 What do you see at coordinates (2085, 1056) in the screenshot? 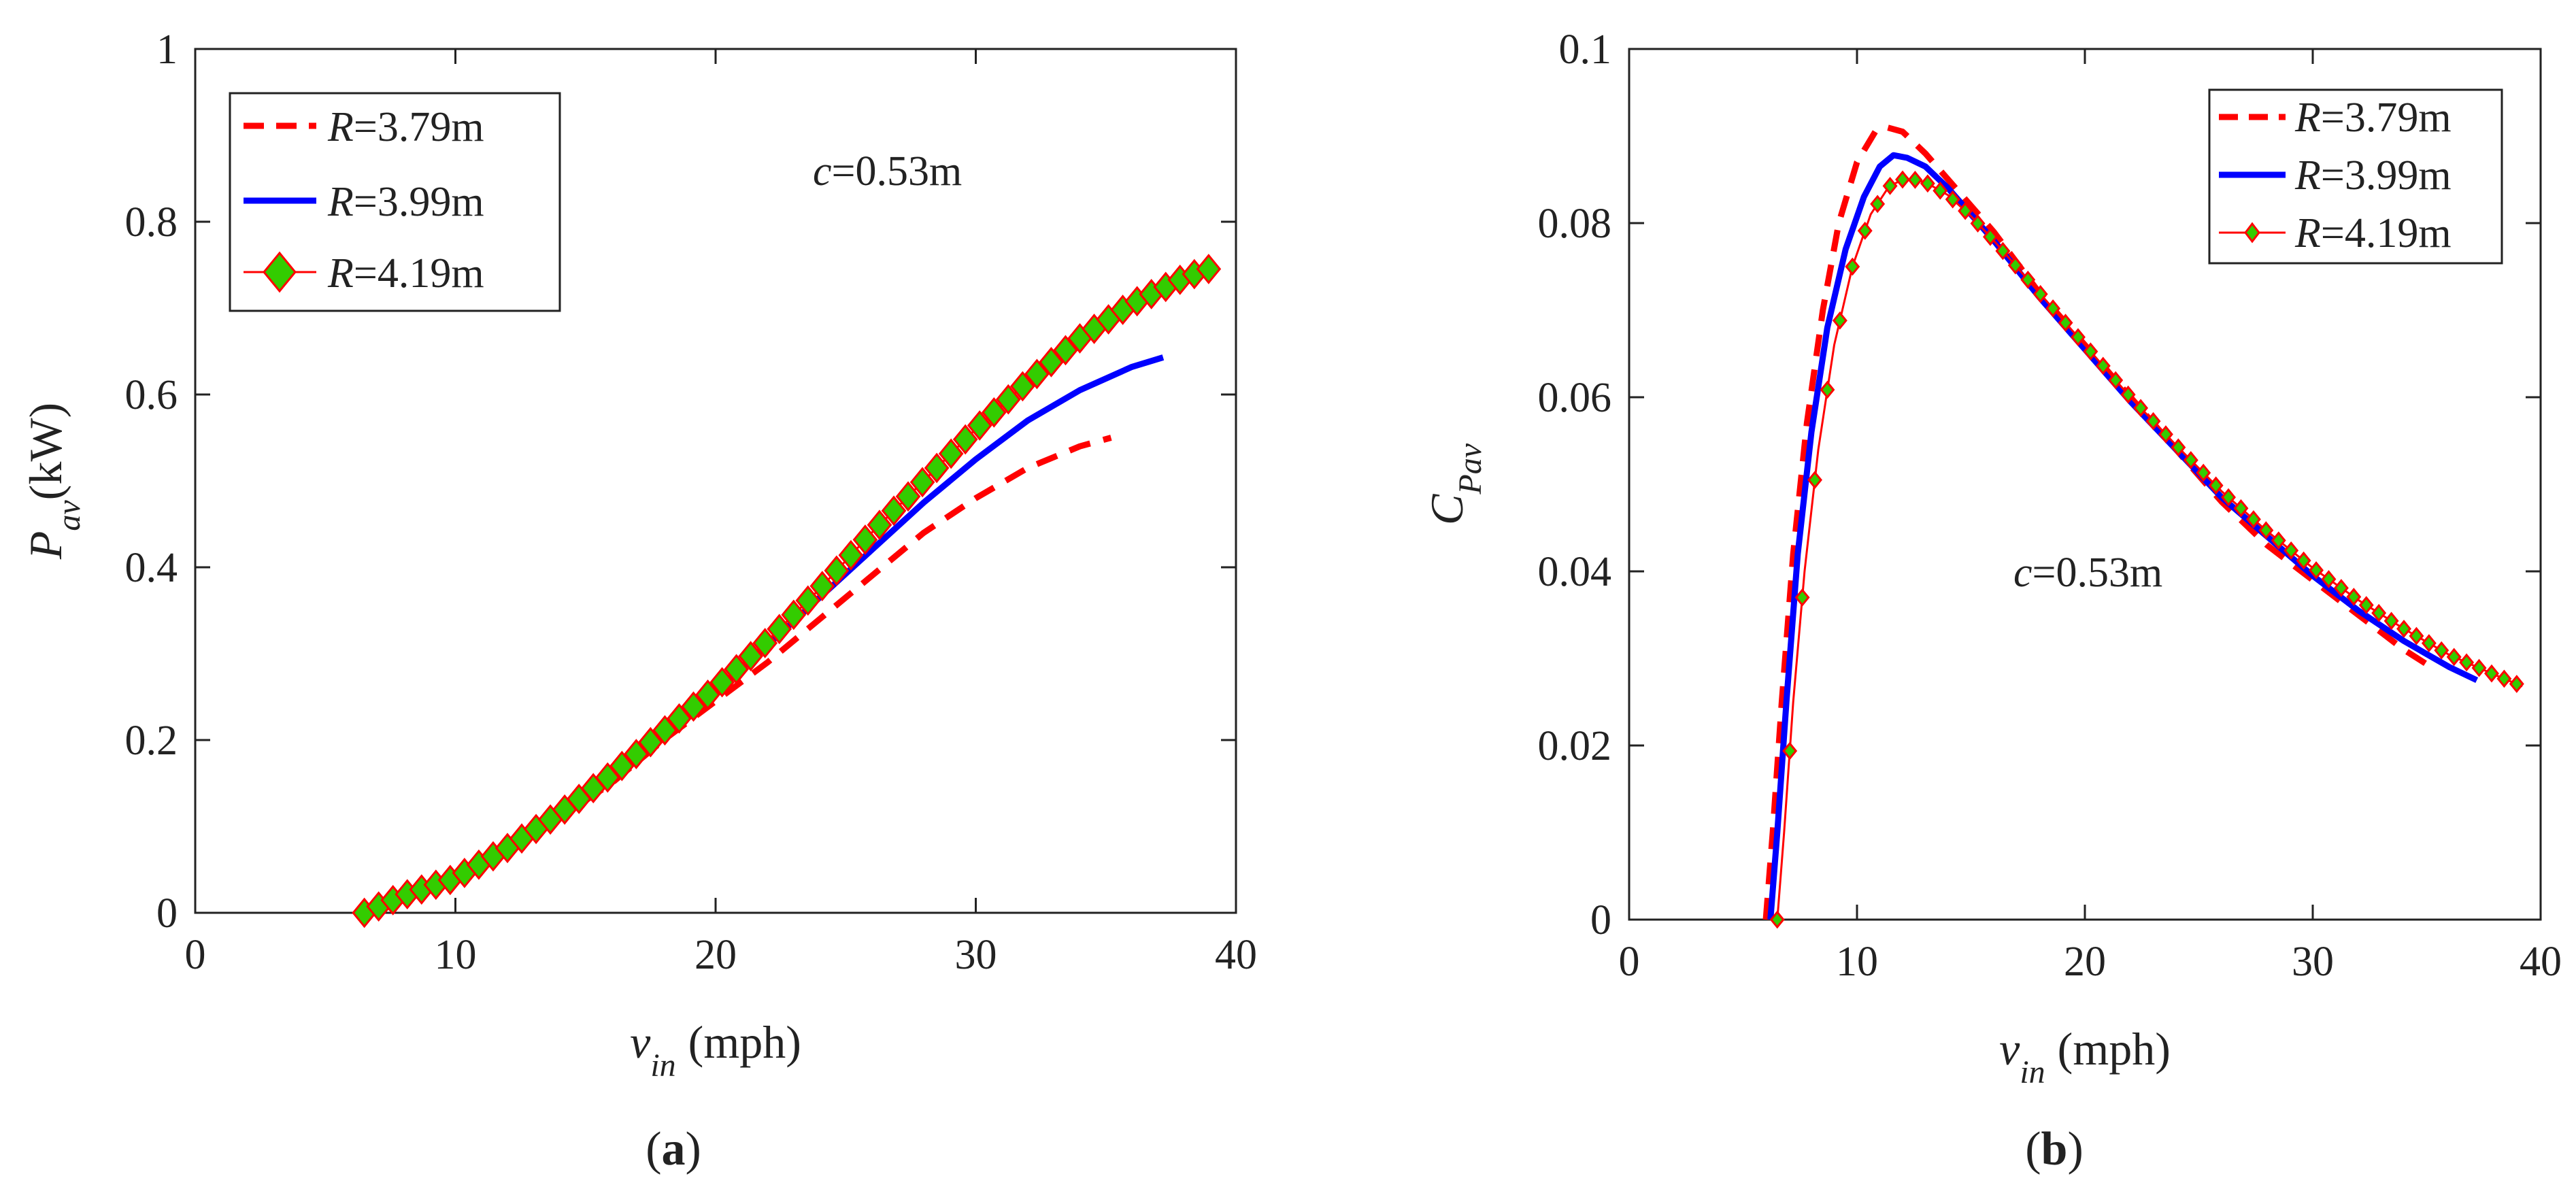
I see `panel-b-x-axis-label: vin (mph)` at bounding box center [2085, 1056].